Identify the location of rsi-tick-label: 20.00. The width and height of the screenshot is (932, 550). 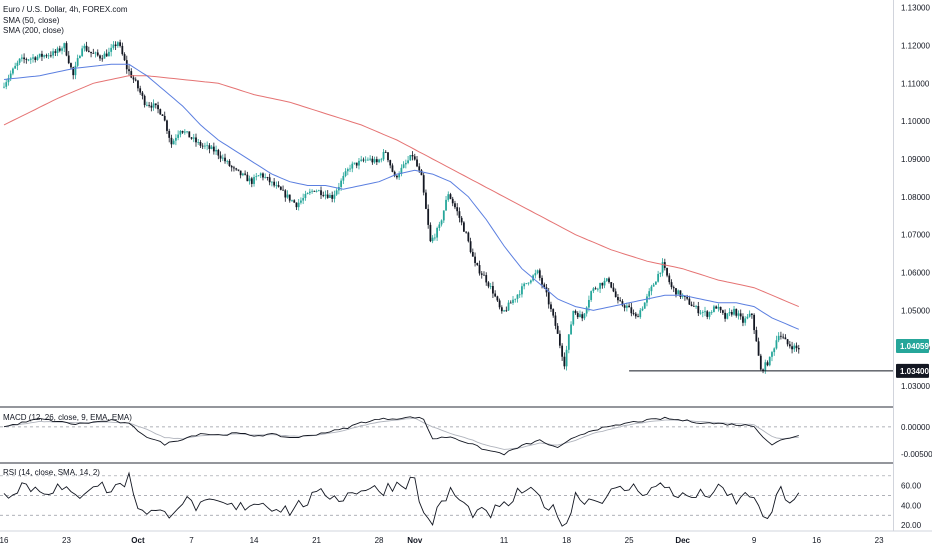
(911, 525).